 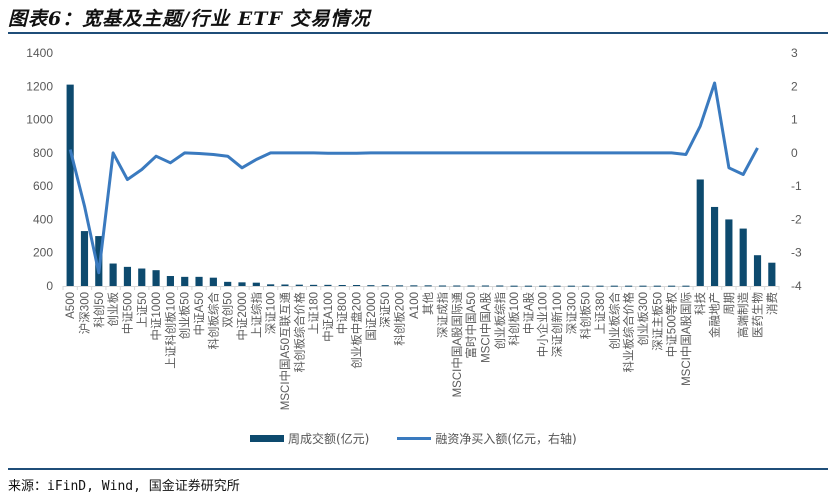 I want to click on x-tick-label: 中证A股, so click(x=528, y=313).